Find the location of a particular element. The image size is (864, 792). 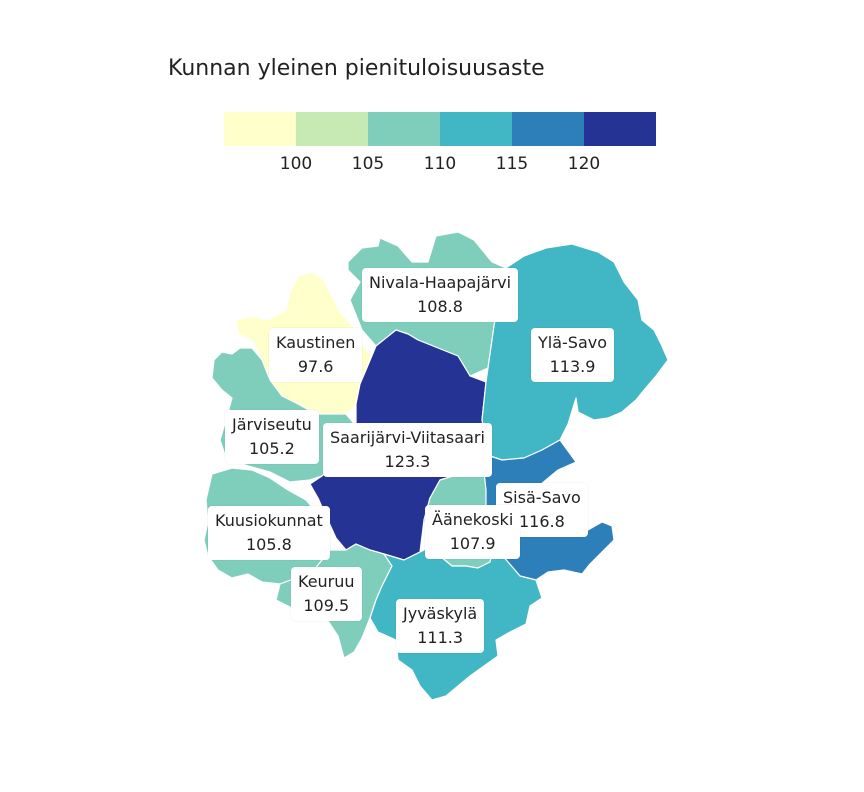

label-jarviseutu: Järviseutu 105.2 is located at coordinates (272, 437).